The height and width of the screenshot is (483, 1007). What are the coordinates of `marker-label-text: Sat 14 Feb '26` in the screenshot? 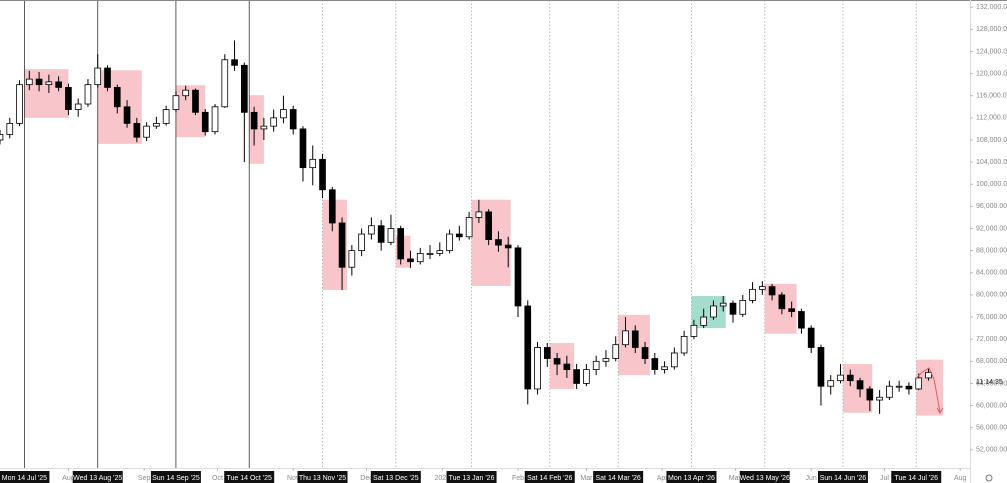 It's located at (549, 478).